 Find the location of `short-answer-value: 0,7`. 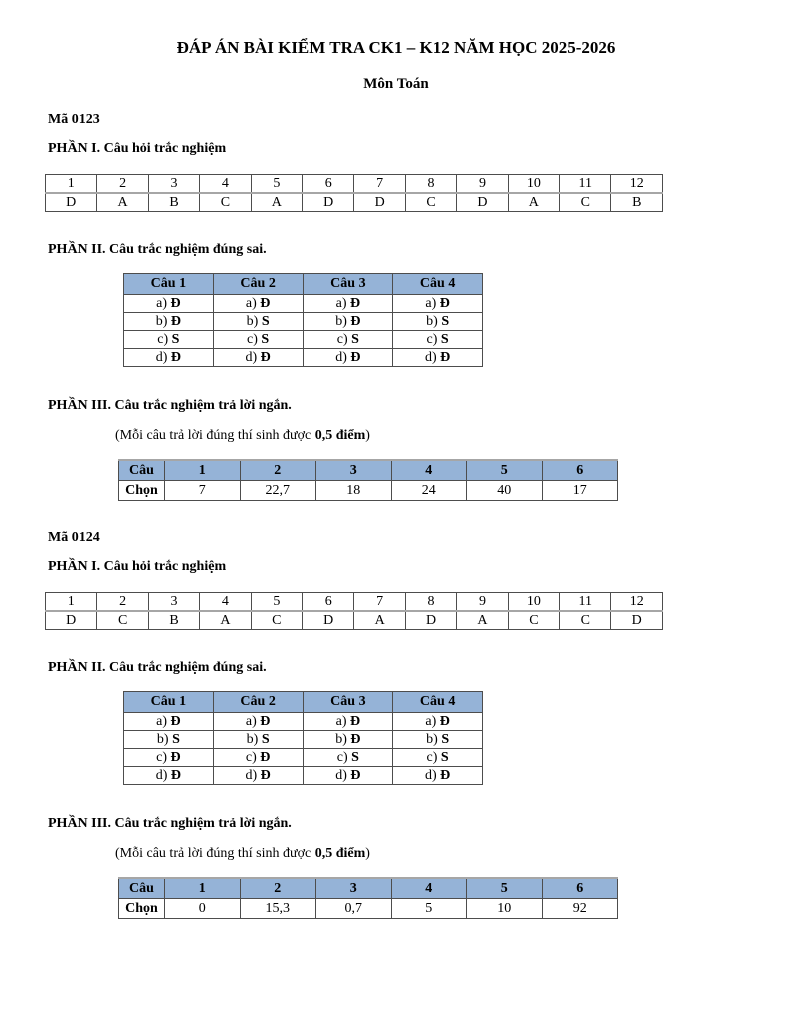

short-answer-value: 0,7 is located at coordinates (353, 908).